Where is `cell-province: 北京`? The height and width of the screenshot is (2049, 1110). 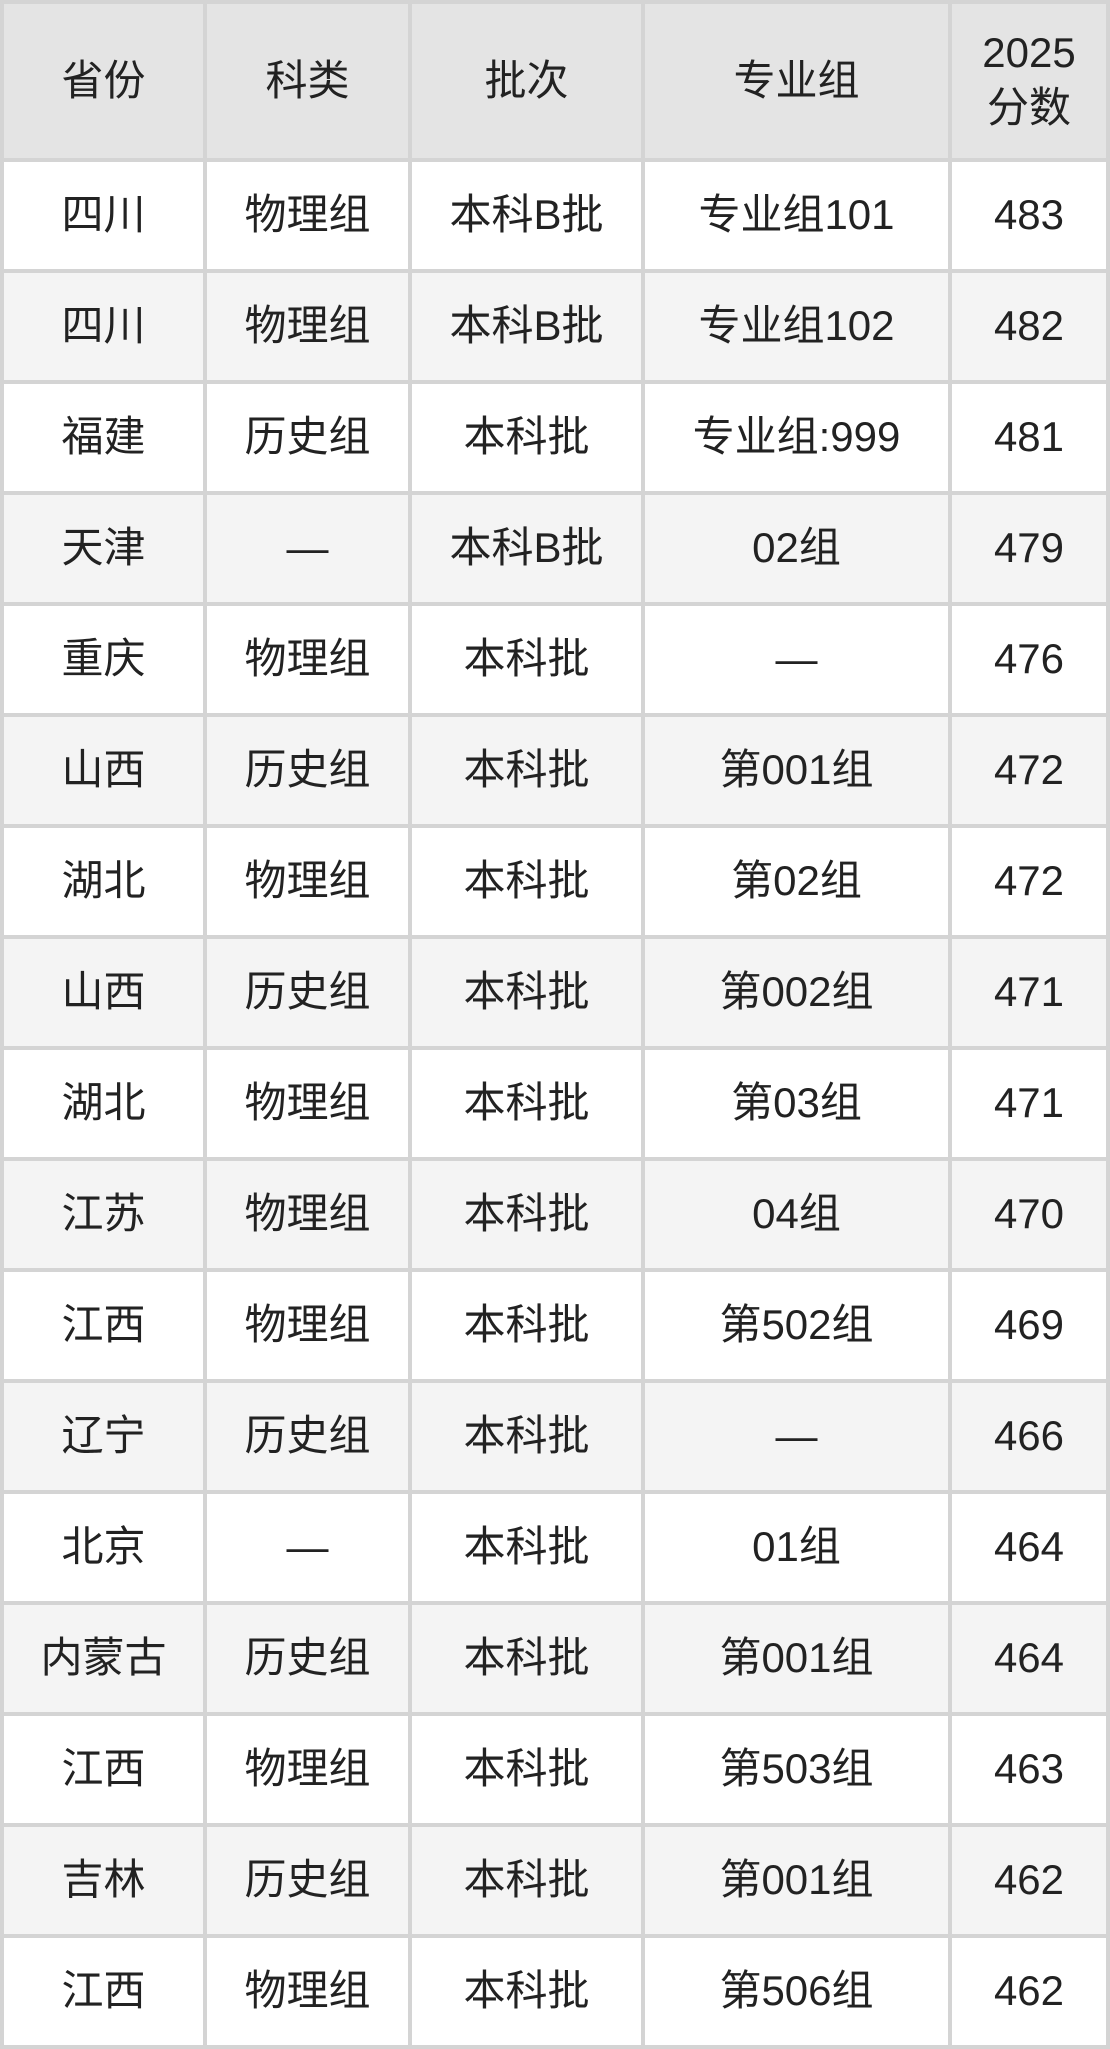
cell-province: 北京 is located at coordinates (103, 1547).